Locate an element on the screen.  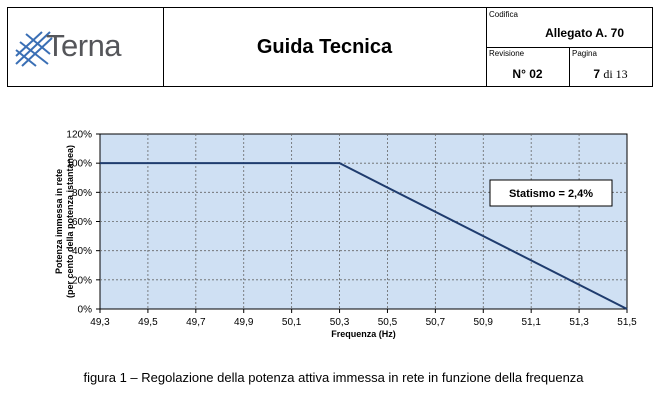
annotation-box is located at coordinates (551, 193).